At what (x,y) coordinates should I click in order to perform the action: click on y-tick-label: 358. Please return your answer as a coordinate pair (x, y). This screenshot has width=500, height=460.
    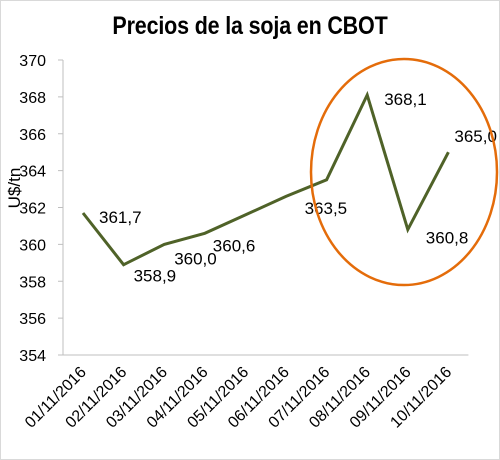
    Looking at the image, I should click on (32, 282).